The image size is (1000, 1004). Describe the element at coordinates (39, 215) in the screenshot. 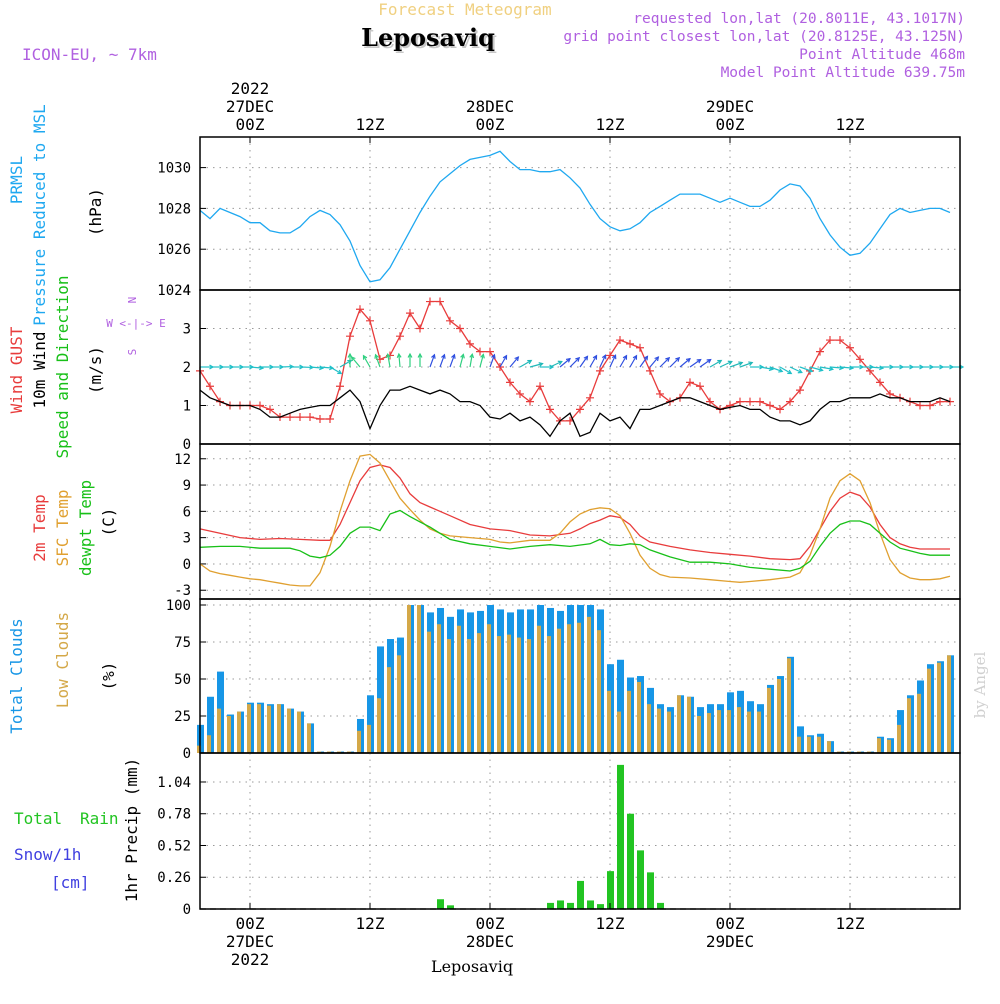

I see `label-pressure-msl: Pressure Reduced to MSL` at that location.